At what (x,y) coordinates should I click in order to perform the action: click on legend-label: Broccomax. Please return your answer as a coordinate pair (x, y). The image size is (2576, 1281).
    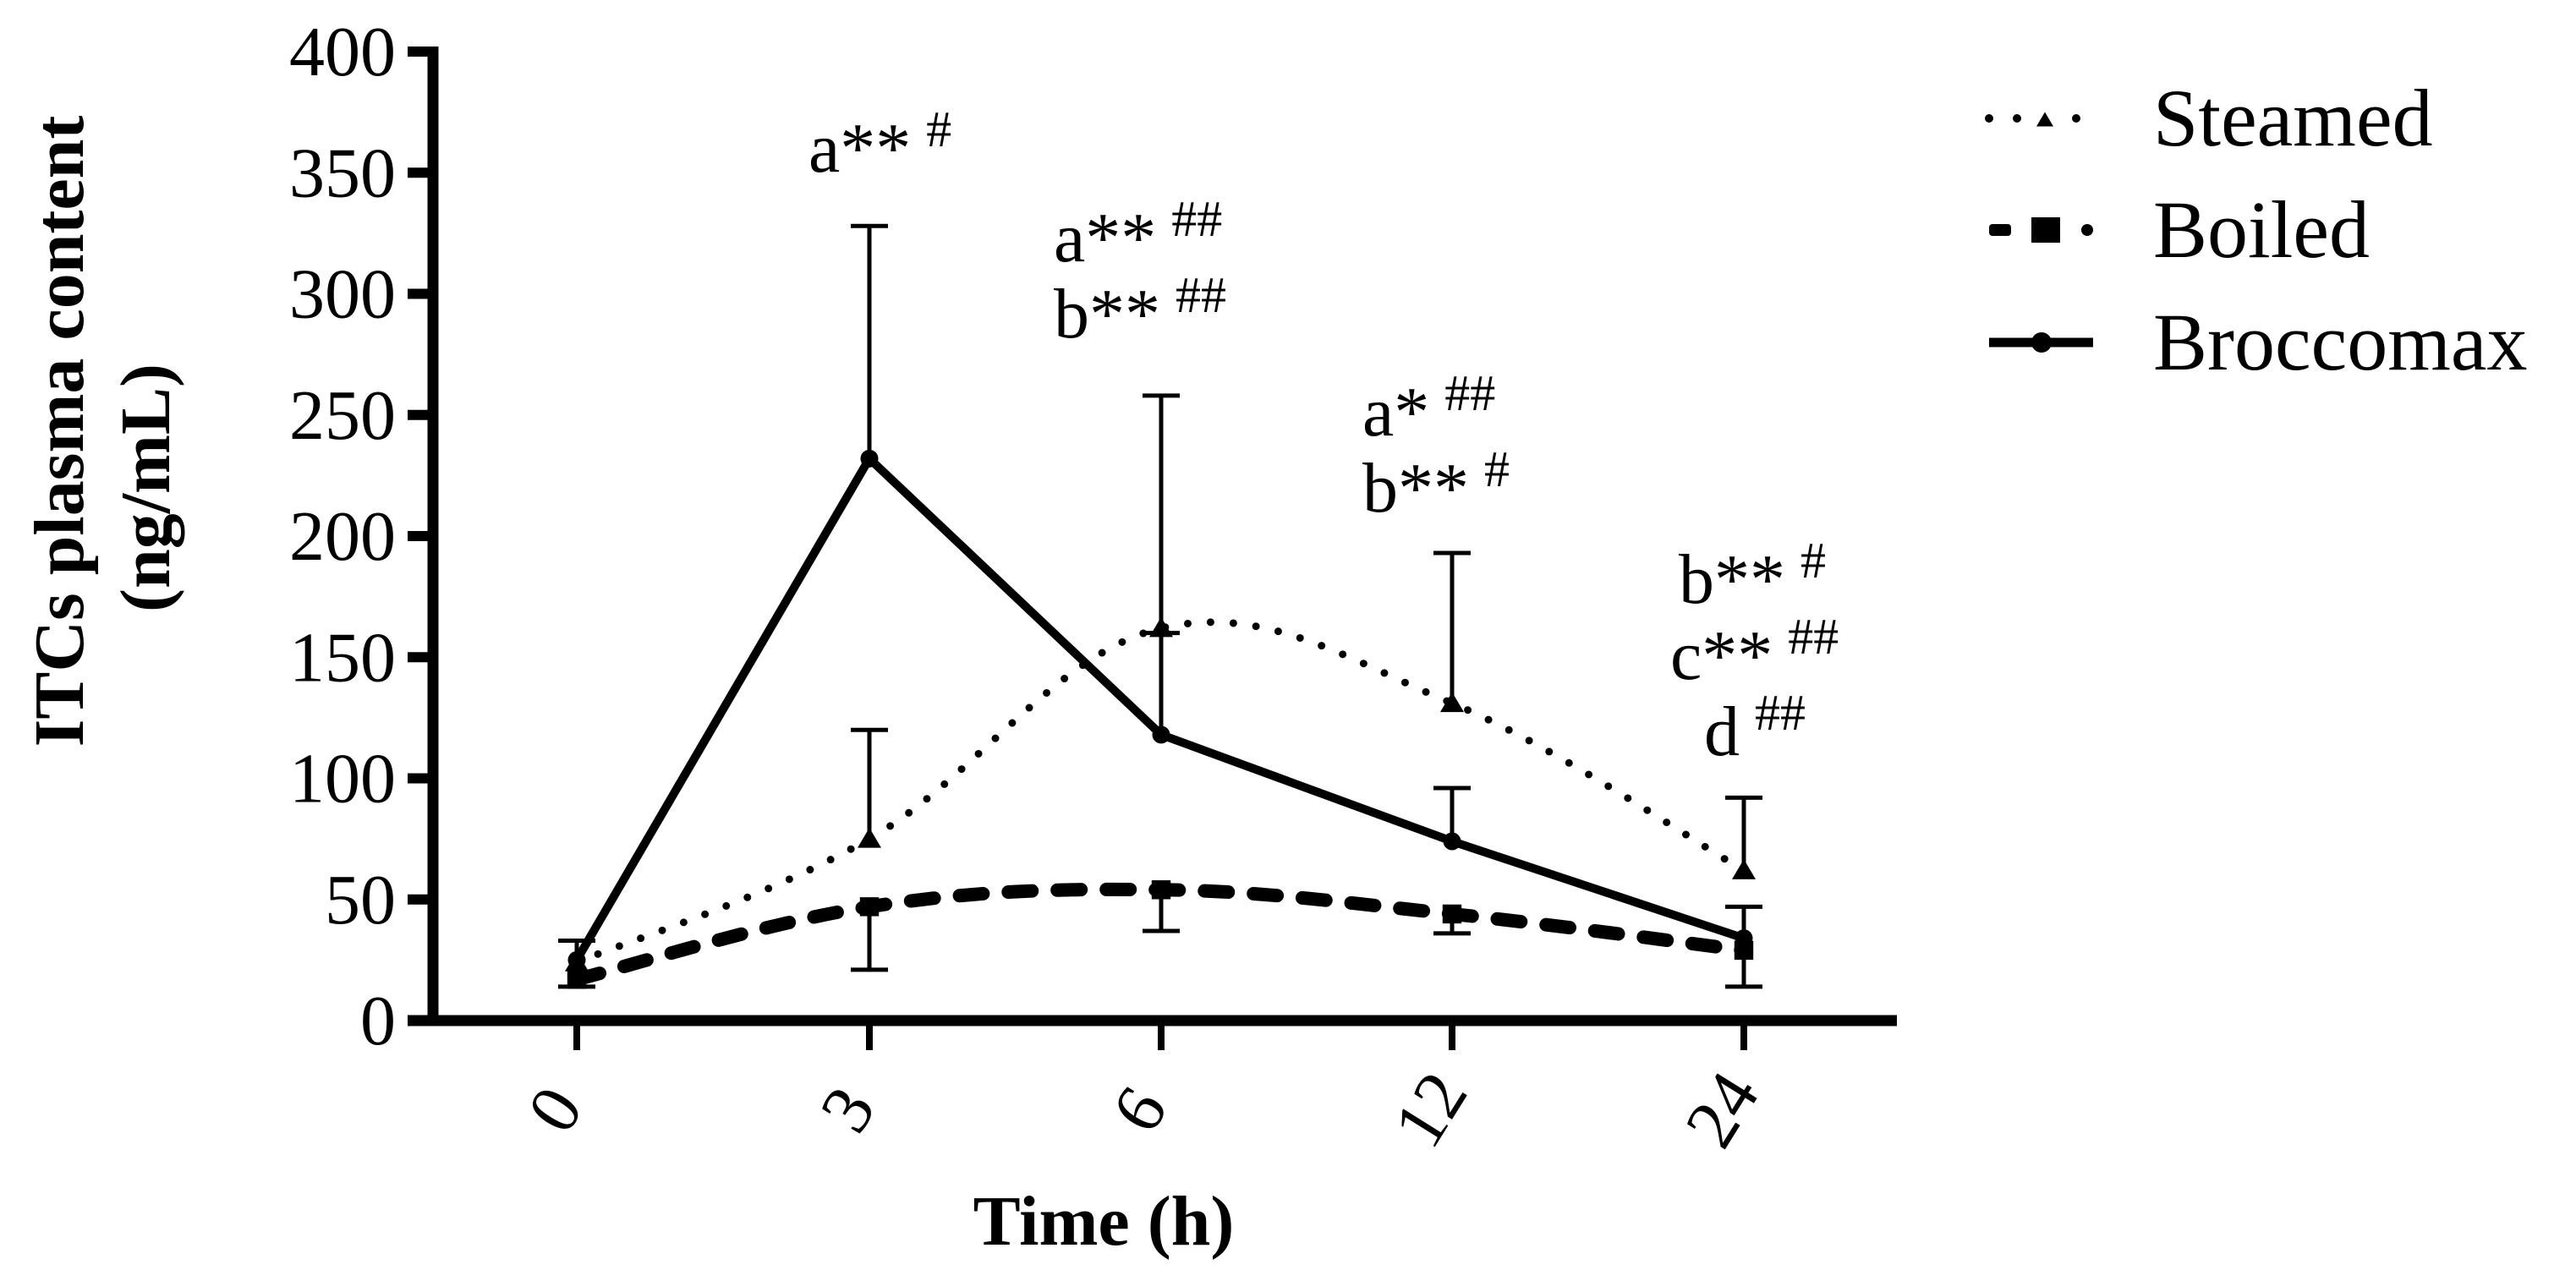
    Looking at the image, I should click on (2340, 342).